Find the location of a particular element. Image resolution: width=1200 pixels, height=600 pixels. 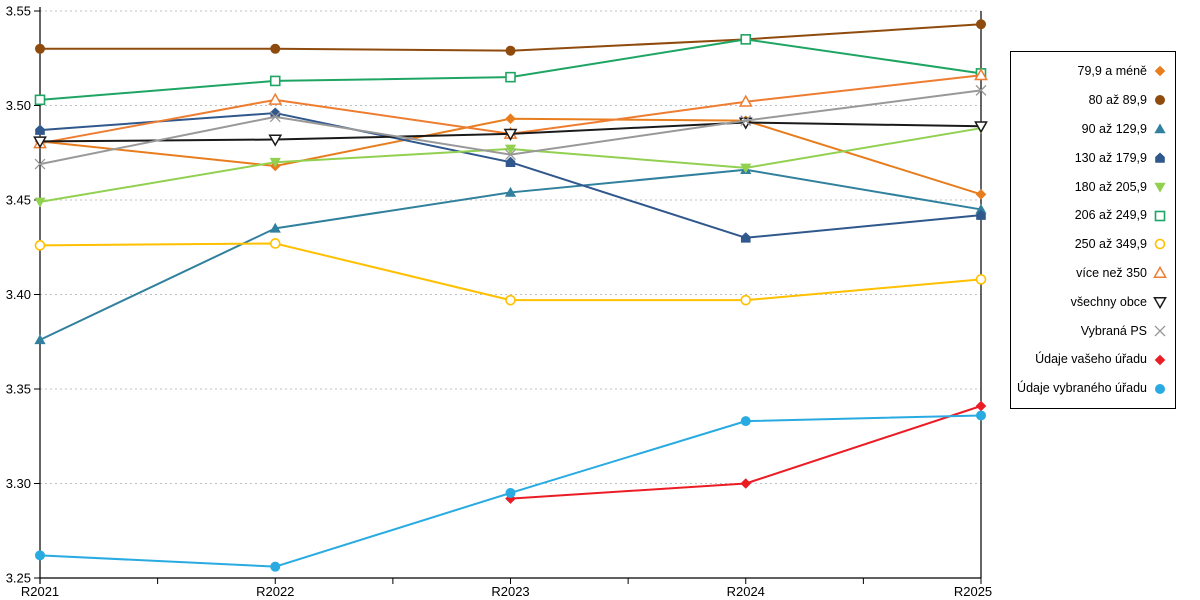

svg-text: R2024 is located at coordinates (746, 591).